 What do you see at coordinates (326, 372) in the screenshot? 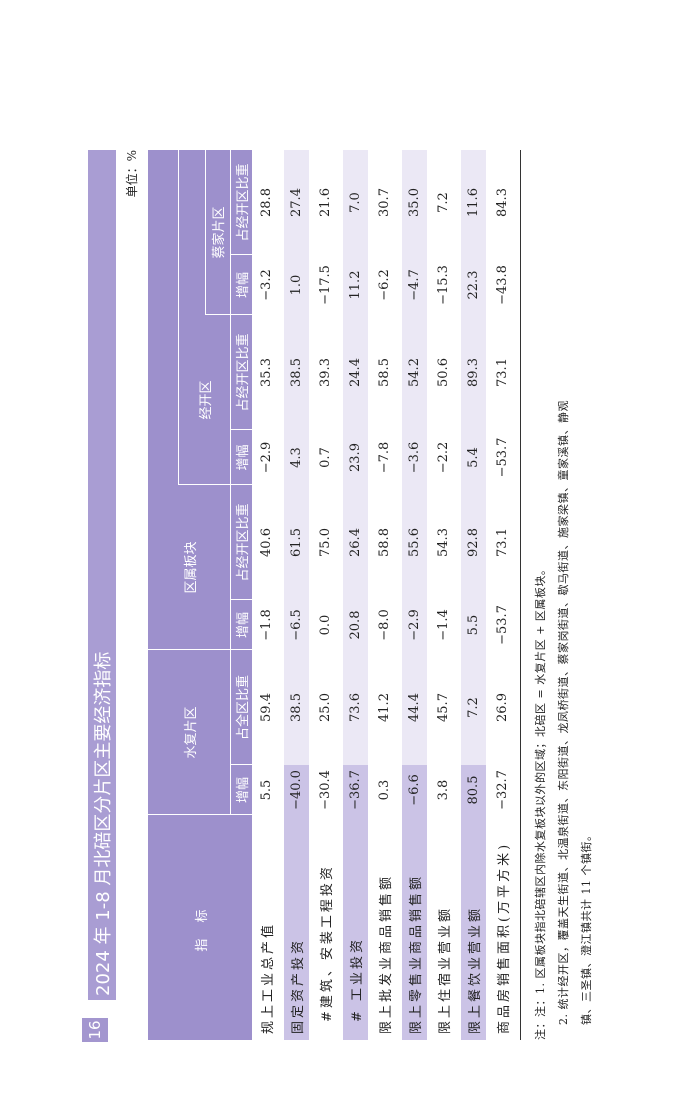
I see `table-cell: 39.3` at bounding box center [326, 372].